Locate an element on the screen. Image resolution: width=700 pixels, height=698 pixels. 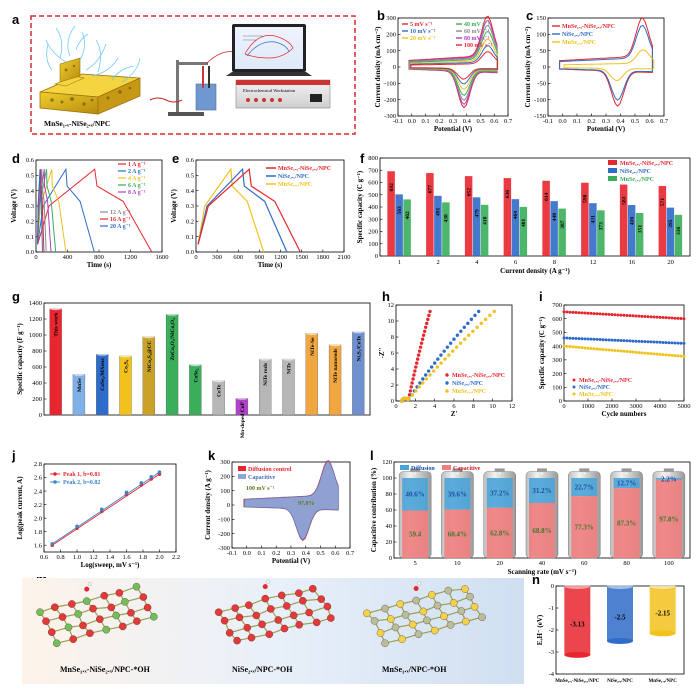
sponge-electrode is located at coordinates (90, 86).